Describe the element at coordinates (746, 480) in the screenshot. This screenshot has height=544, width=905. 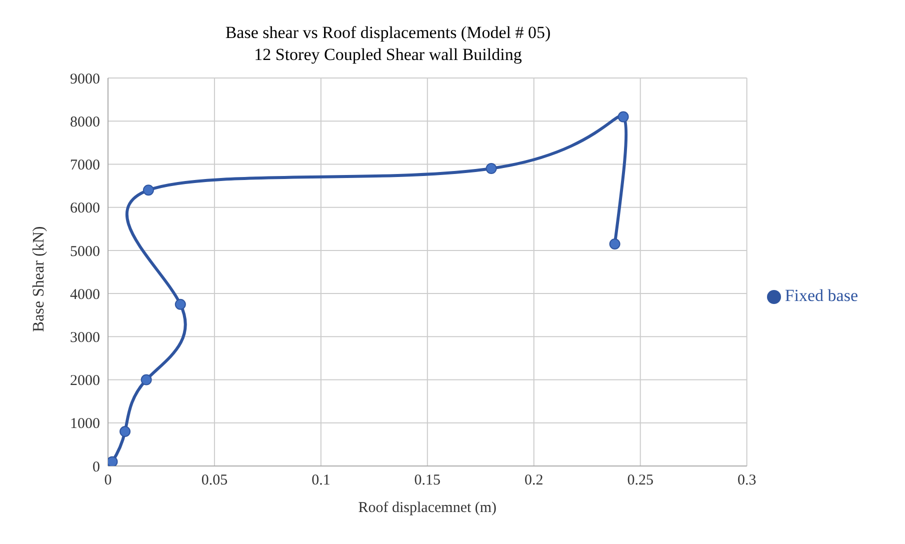
I see `x-tick-label: 0.3` at that location.